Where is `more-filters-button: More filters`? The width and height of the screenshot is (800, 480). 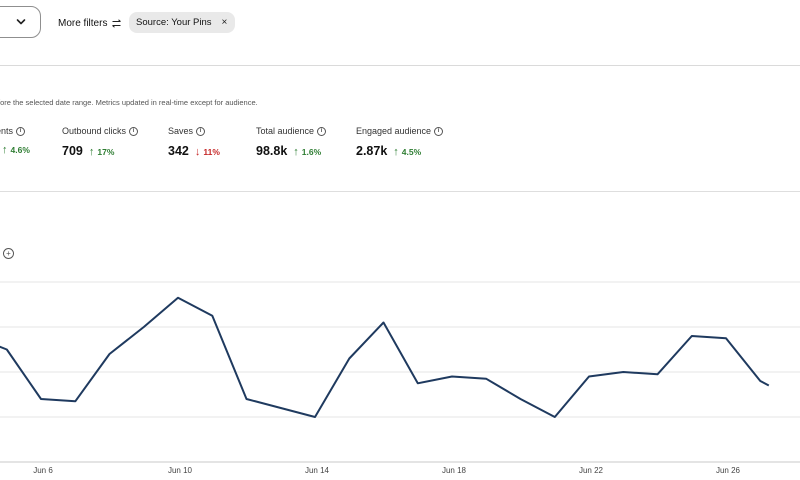
more-filters-button: More filters is located at coordinates (90, 23).